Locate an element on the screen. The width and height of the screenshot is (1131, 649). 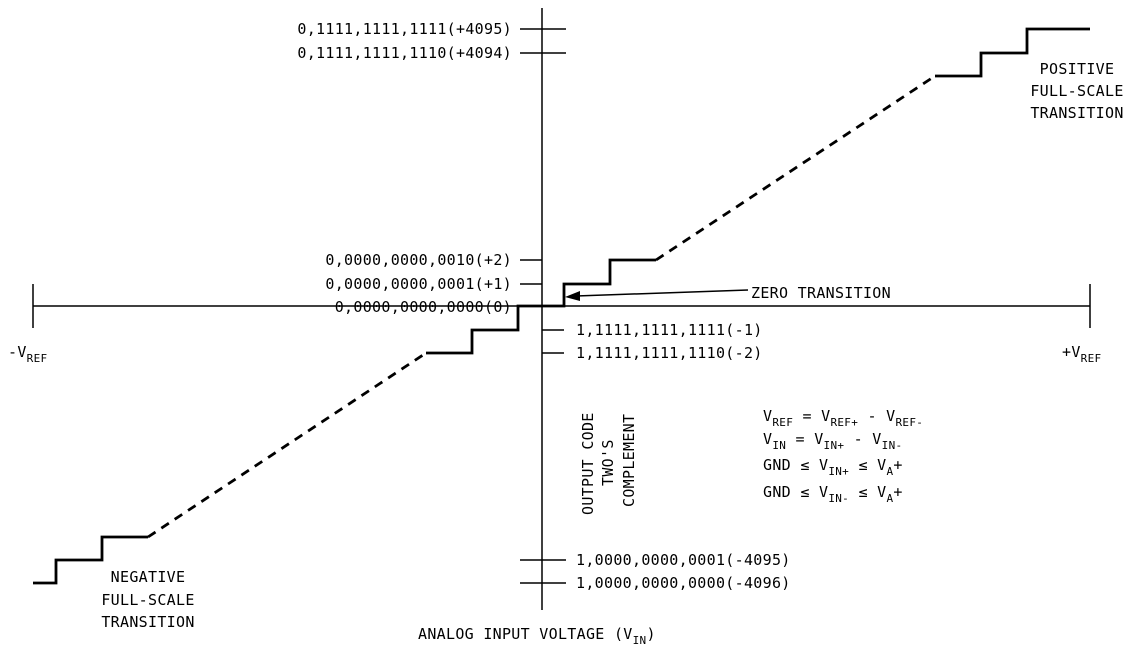
negative-fs-line-1: NEGATIVE is located at coordinates (148, 577).